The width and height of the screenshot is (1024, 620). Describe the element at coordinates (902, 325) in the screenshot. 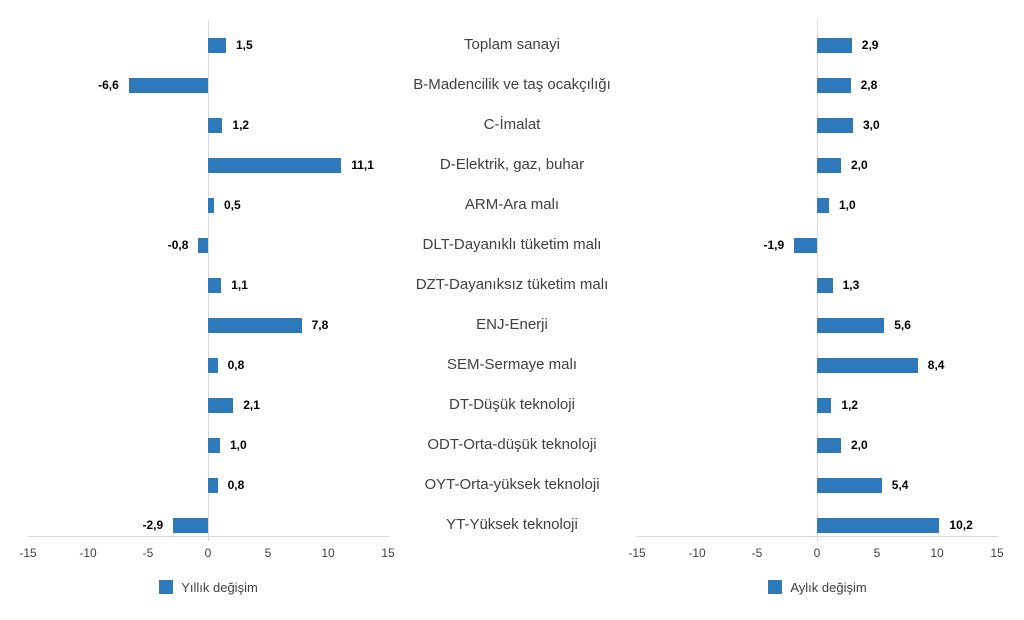

I see `bar-value-label: 5,6` at that location.